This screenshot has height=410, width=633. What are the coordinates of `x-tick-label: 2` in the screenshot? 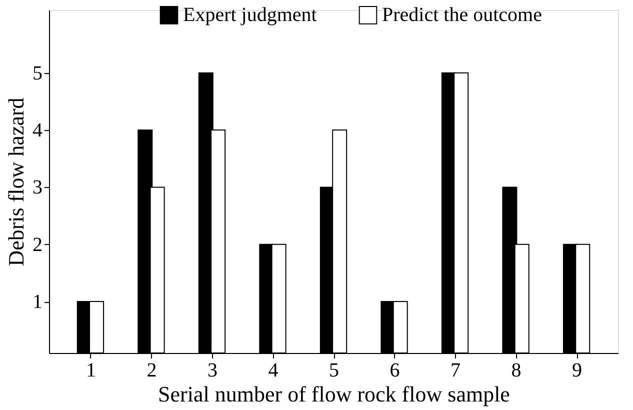 It's located at (151, 371).